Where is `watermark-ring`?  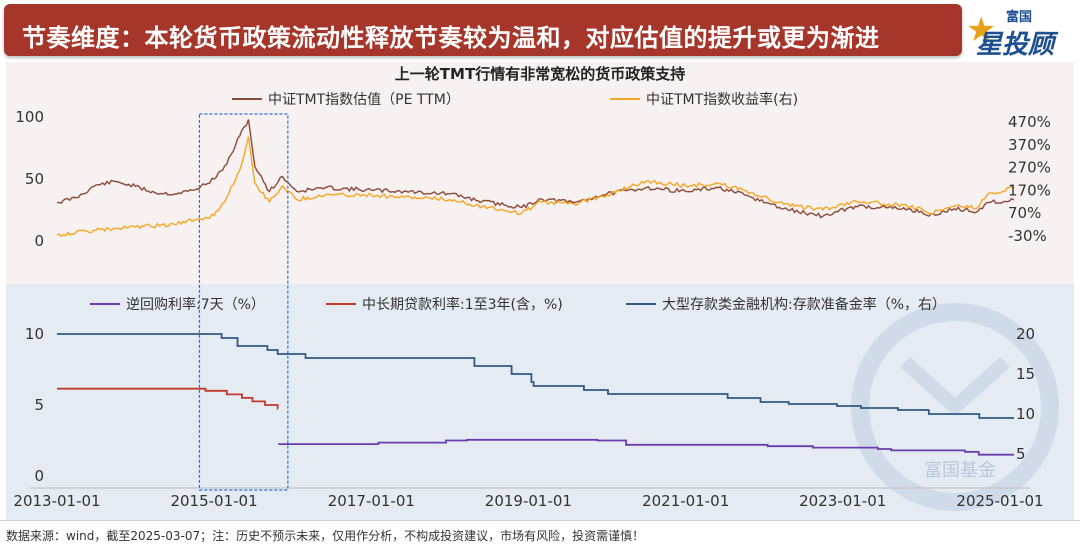 watermark-ring is located at coordinates (955, 407).